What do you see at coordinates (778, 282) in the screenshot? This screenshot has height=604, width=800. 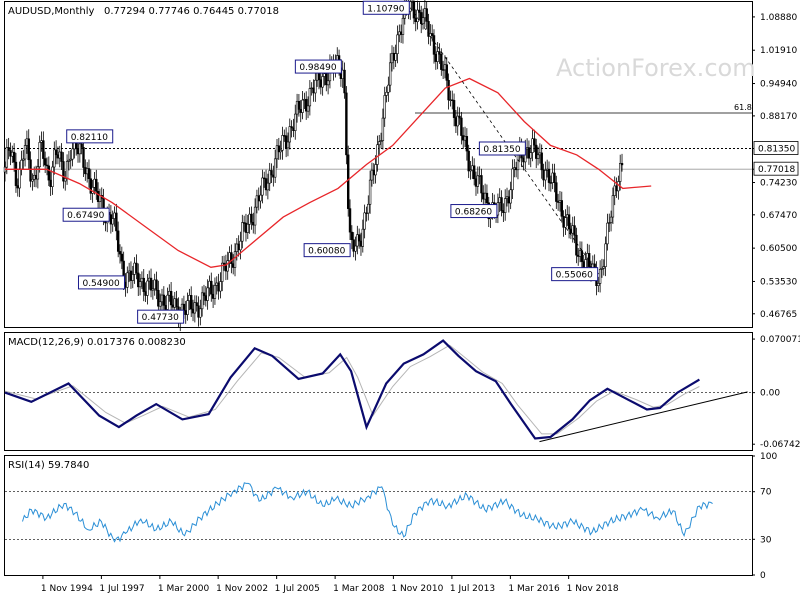 I see `price-tick-label: 0.53530` at bounding box center [778, 282].